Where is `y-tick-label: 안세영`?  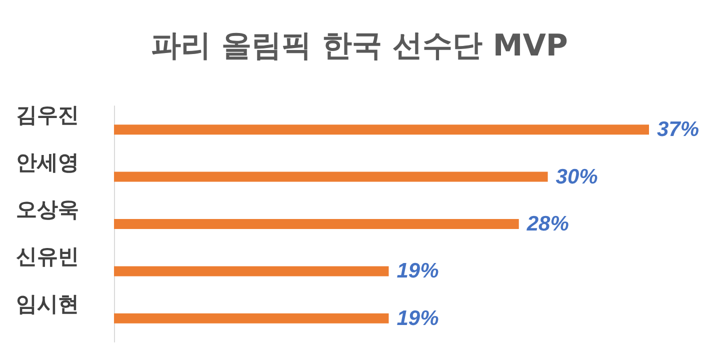
y-tick-label: 안세영 is located at coordinates (47, 162).